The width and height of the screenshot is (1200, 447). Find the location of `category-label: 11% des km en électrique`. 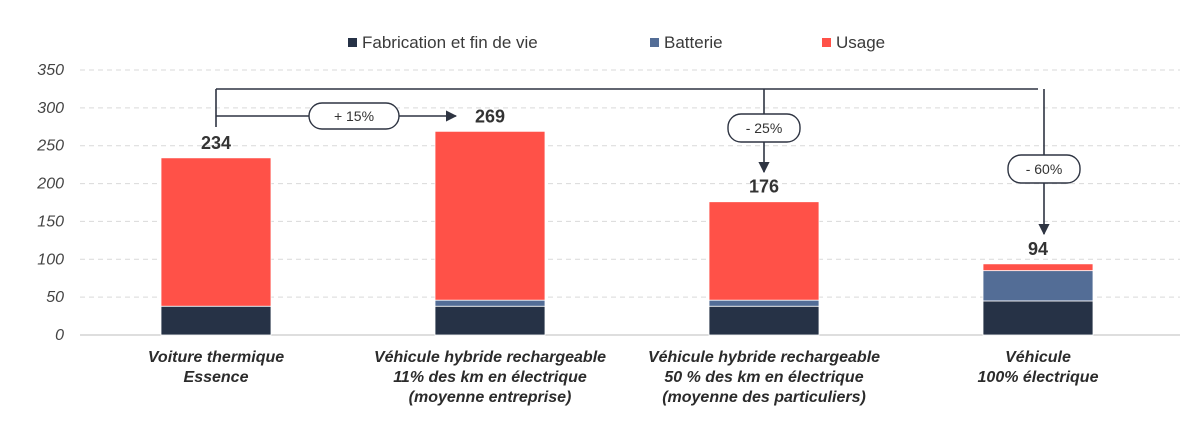

category-label: 11% des km en électrique is located at coordinates (490, 377).